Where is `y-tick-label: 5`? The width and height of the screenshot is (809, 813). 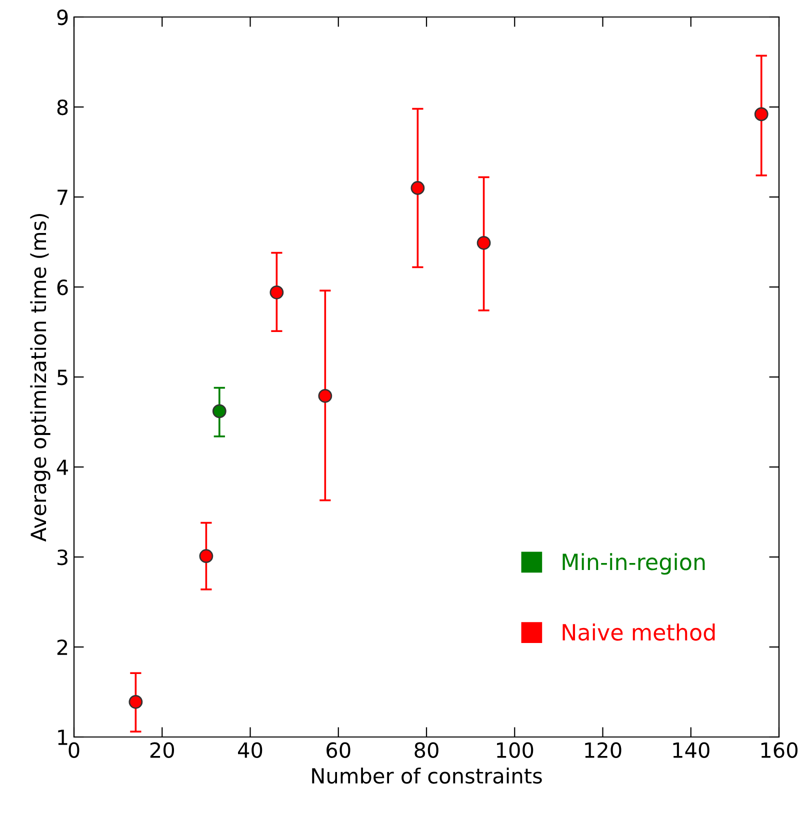
y-tick-label: 5 is located at coordinates (62, 378).